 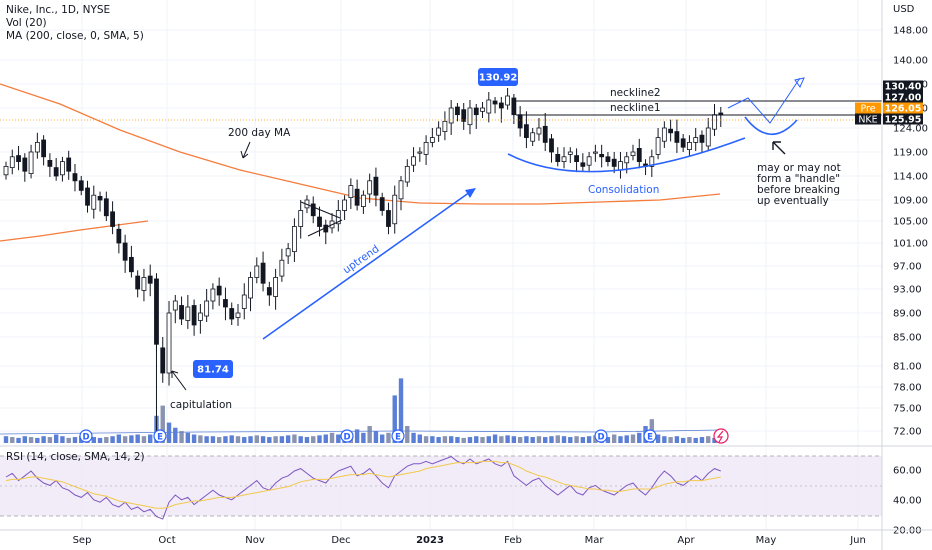 I want to click on earnings-marker: E, so click(x=650, y=436).